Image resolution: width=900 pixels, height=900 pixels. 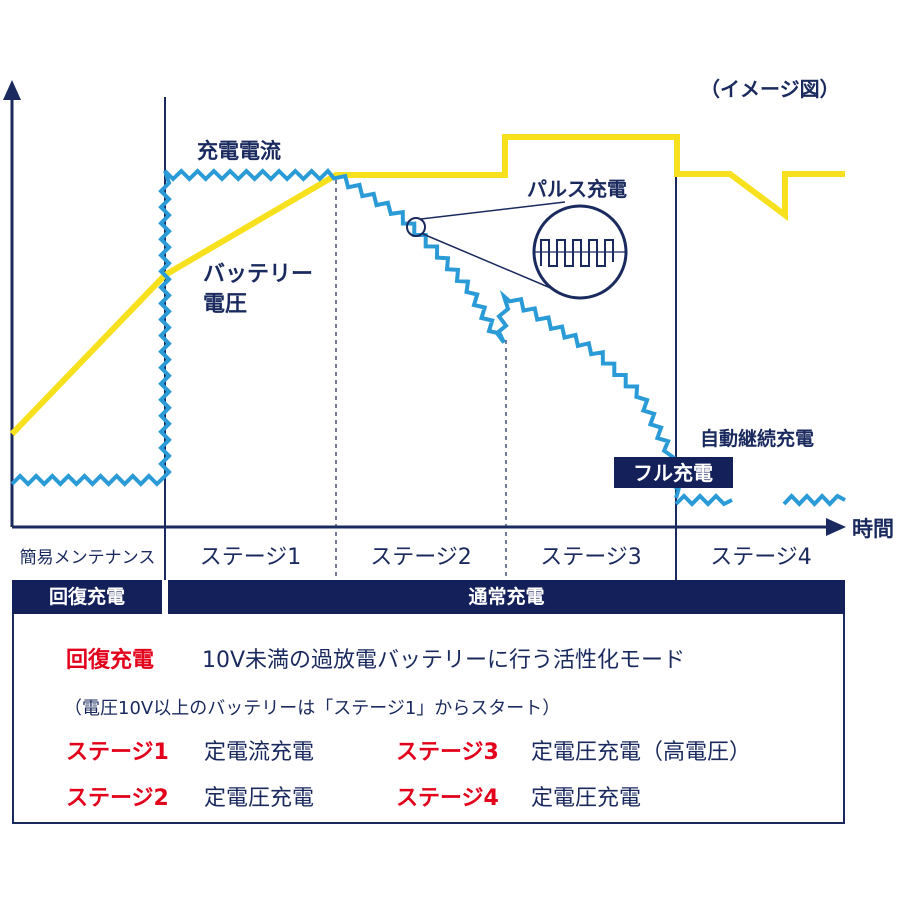 I want to click on x-axis, so click(x=429, y=527).